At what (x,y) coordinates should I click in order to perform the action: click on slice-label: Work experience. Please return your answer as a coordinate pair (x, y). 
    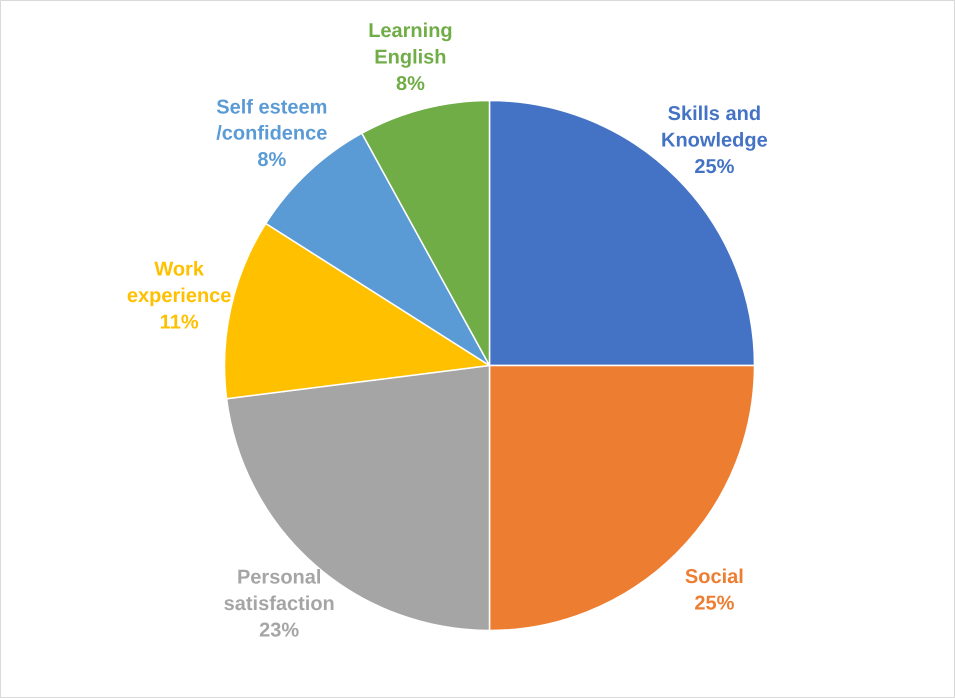
    Looking at the image, I should click on (179, 283).